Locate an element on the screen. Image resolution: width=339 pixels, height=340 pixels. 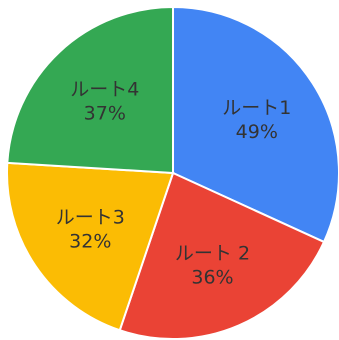
slice-label-1: ルート1 is located at coordinates (256, 108).